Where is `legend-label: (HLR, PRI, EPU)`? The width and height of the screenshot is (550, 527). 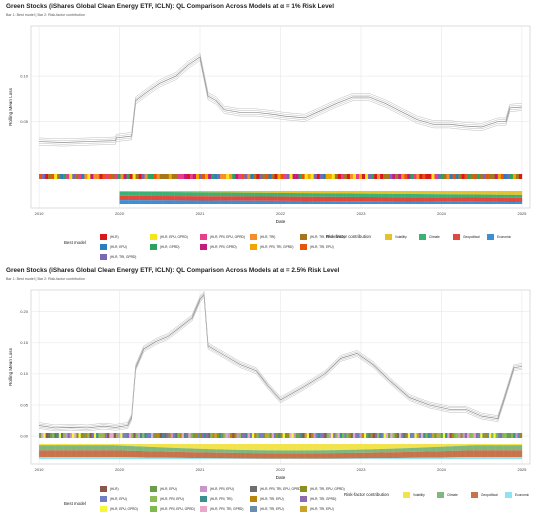
legend-label: (HLR, PRI, EPU) is located at coordinates (172, 498).